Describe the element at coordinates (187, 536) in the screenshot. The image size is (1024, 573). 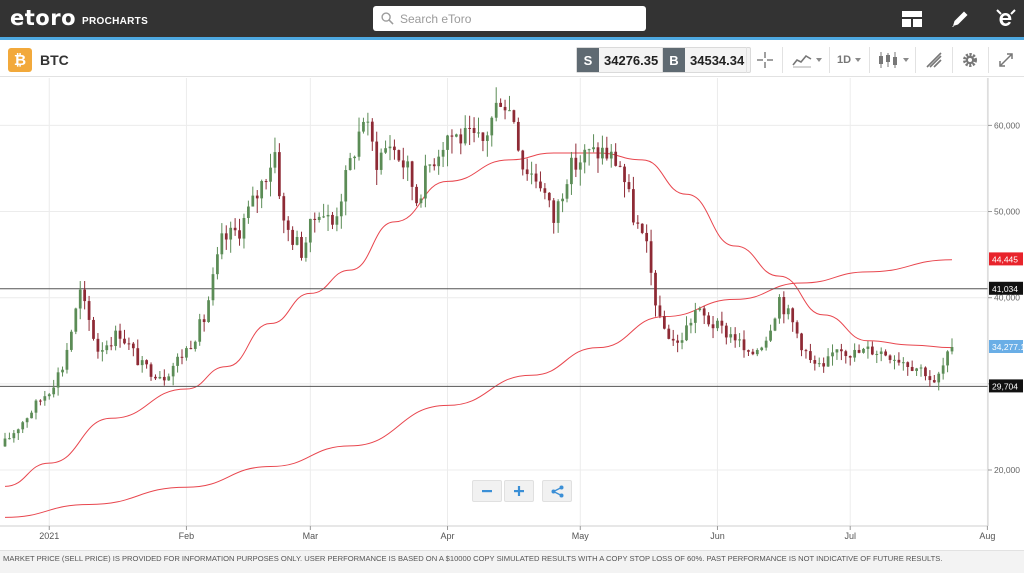
I see `x-tick-label: Feb` at that location.